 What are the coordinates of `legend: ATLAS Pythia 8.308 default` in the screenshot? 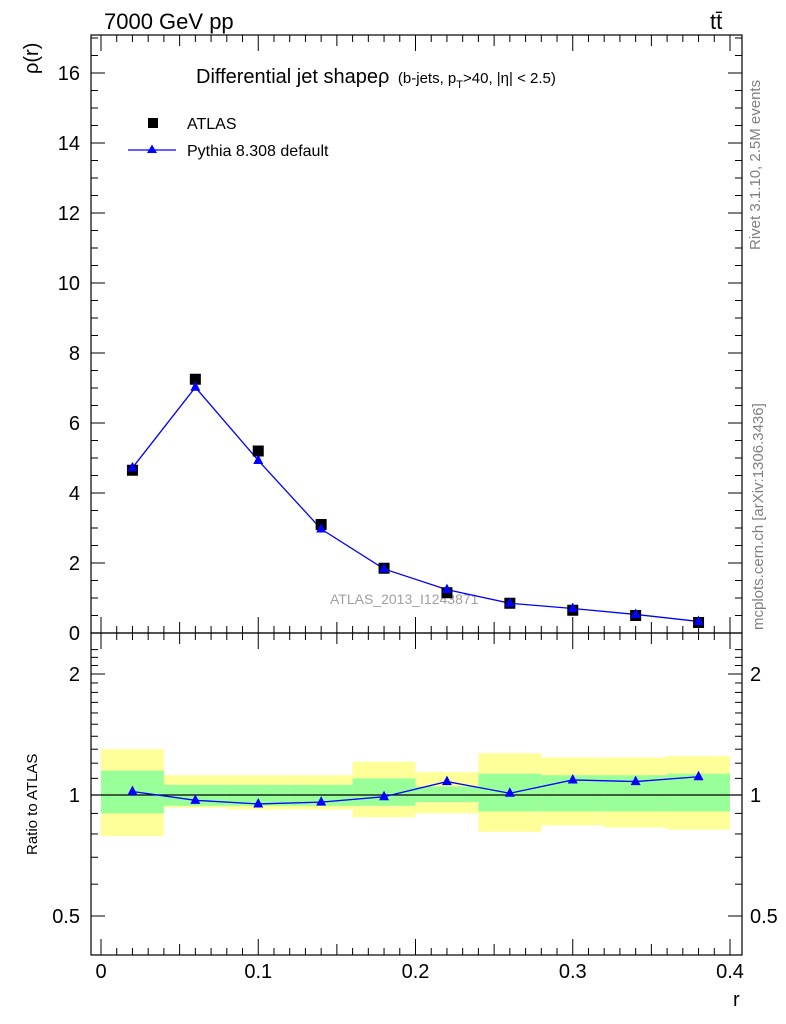 It's located at (228, 138).